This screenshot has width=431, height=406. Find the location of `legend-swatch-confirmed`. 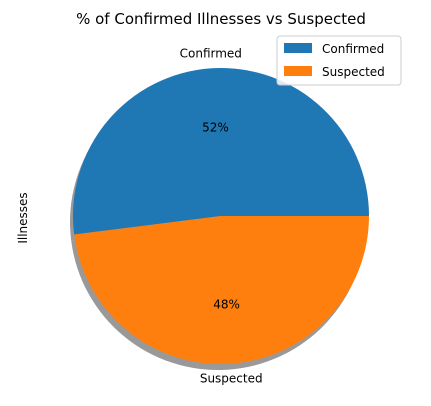

legend-swatch-confirmed is located at coordinates (298, 48).